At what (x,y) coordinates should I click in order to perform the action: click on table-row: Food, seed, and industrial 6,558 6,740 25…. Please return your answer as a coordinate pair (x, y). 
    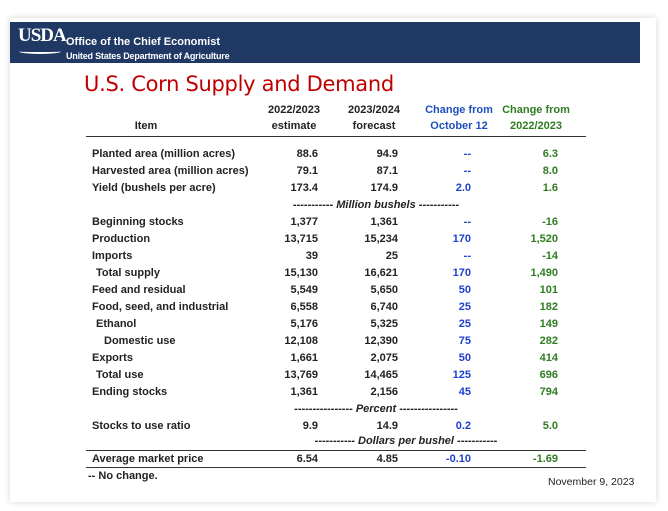
    Looking at the image, I should click on (325, 307).